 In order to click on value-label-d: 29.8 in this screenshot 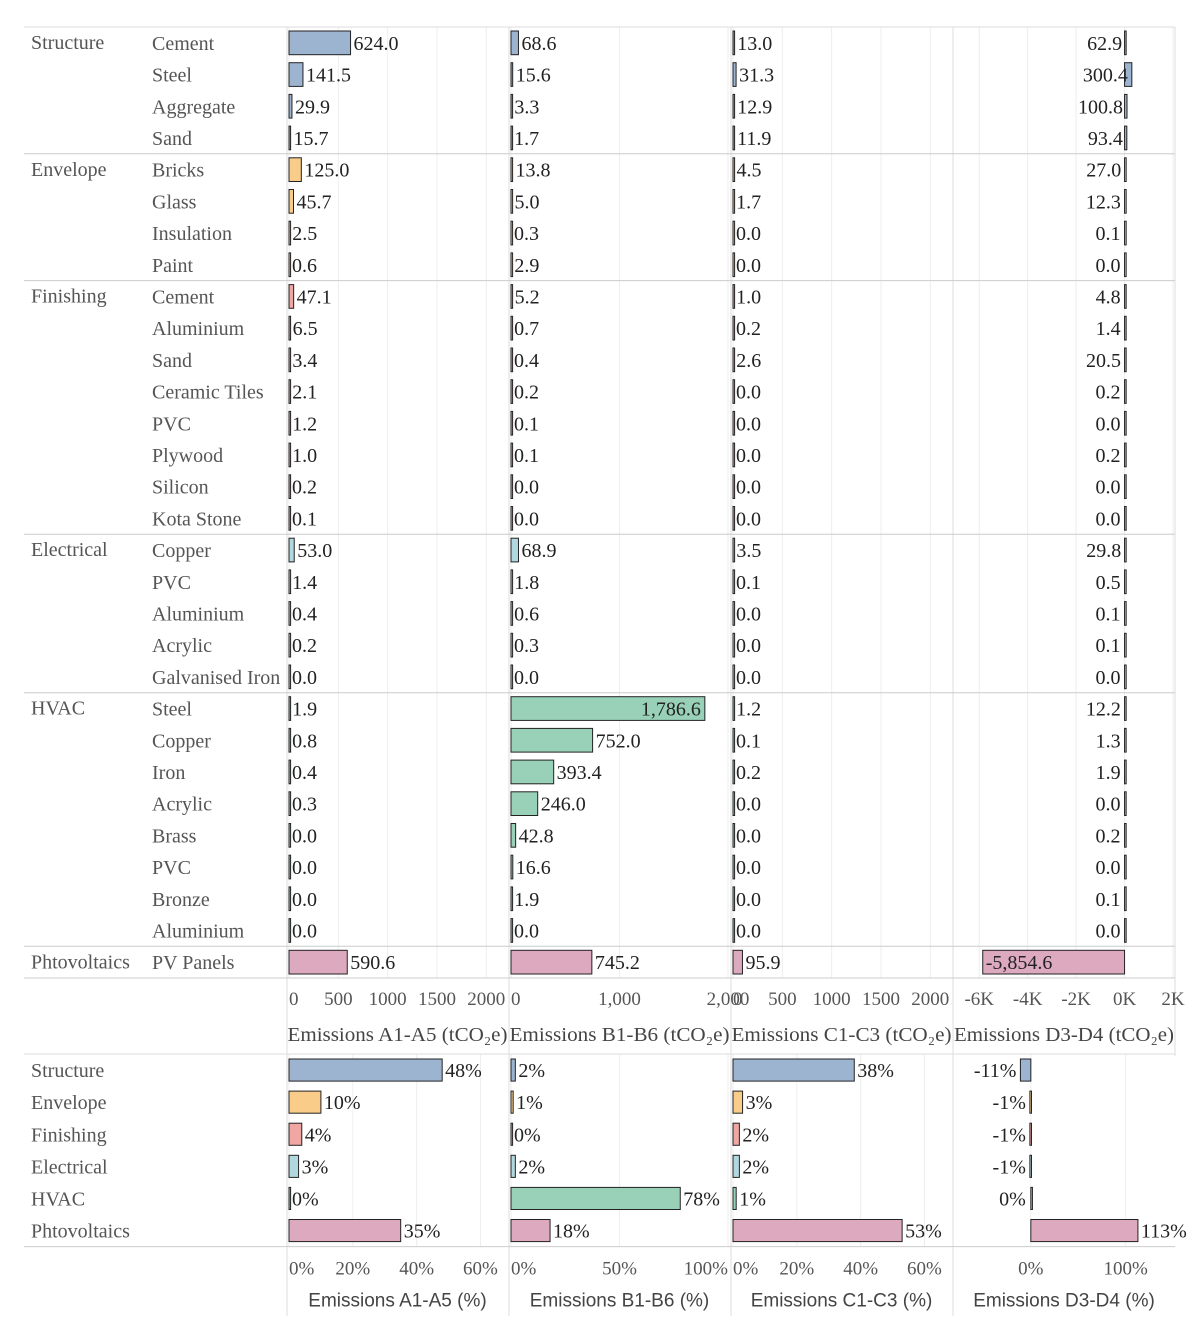, I will do `click(1103, 551)`.